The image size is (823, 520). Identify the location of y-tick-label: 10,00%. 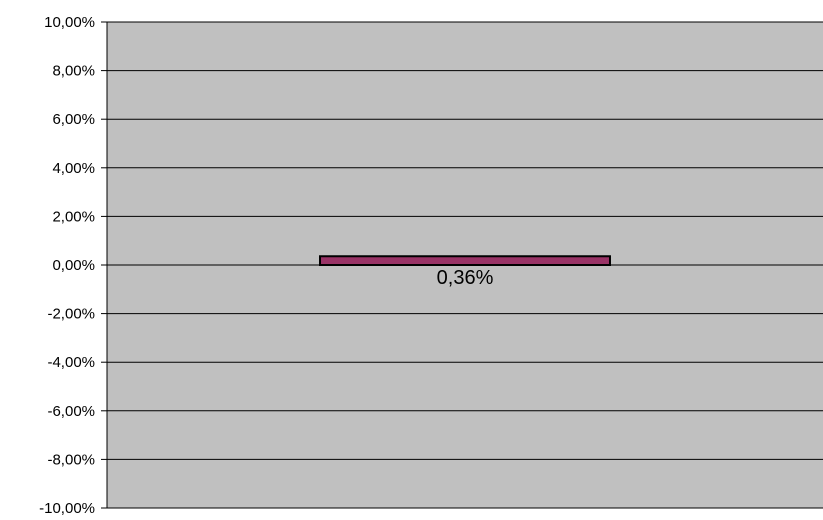
(69, 22).